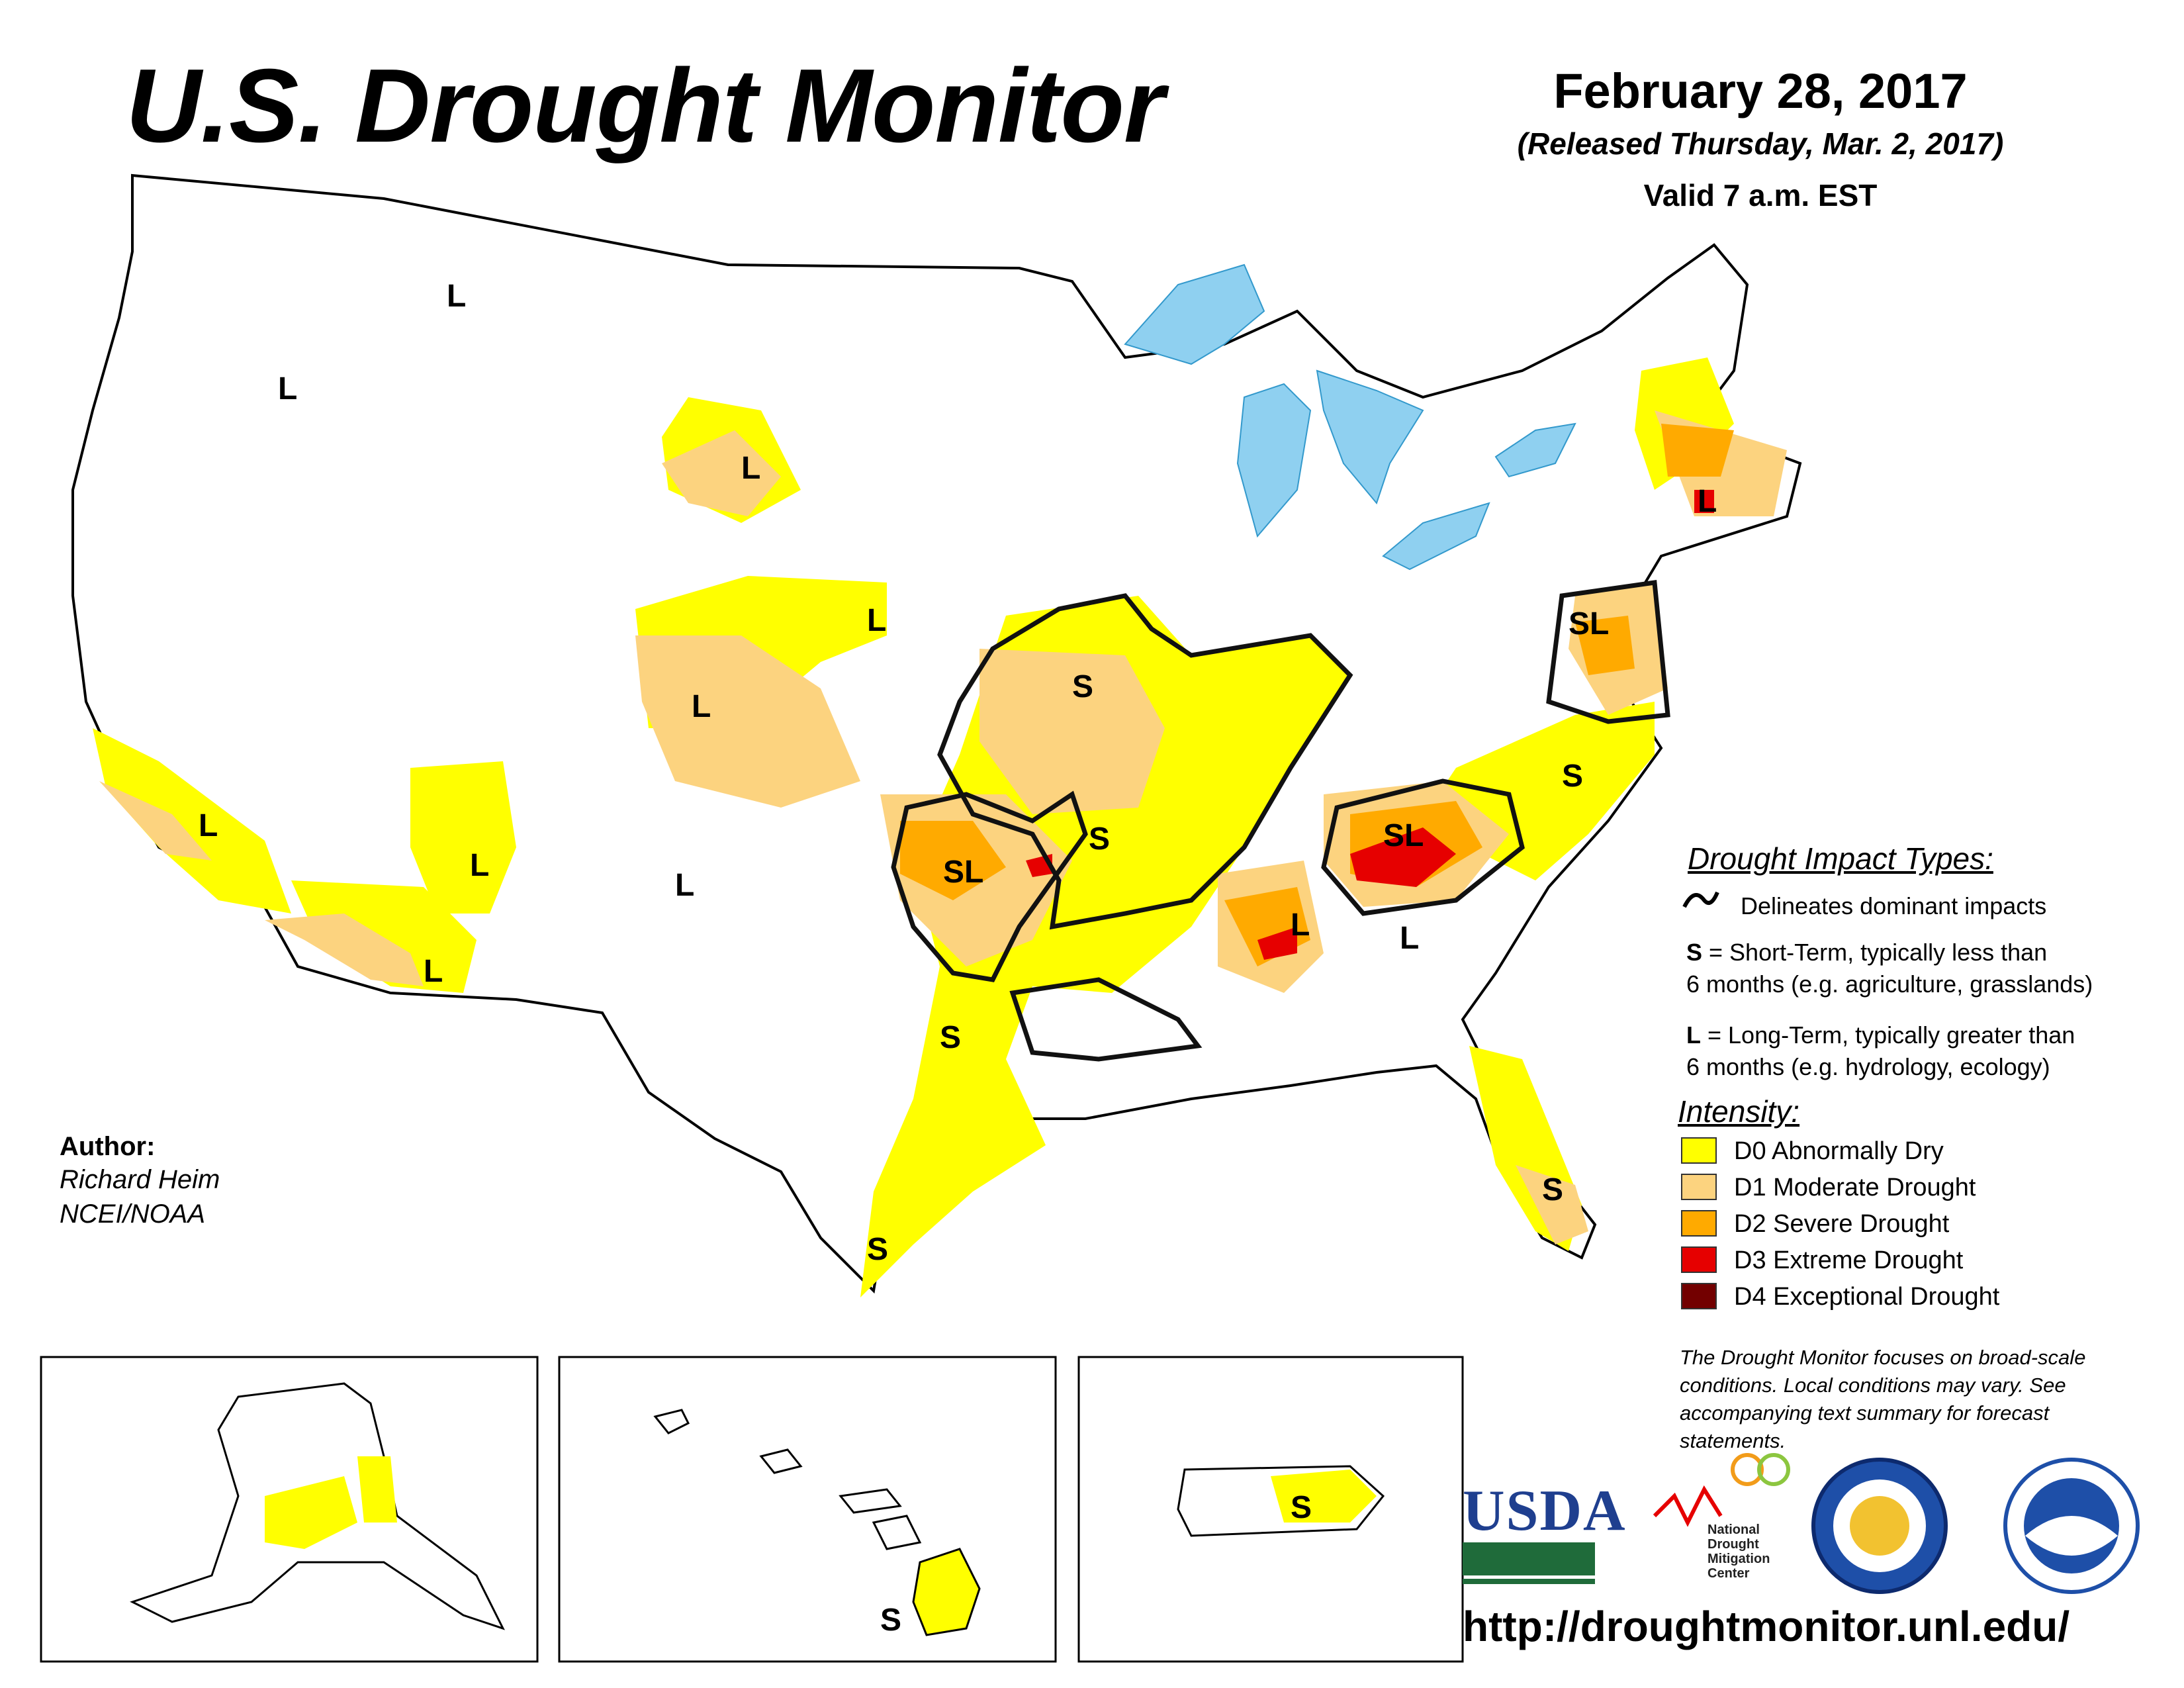 The width and height of the screenshot is (2184, 1688). I want to click on release-date: (Released Thursday, Mar. 2, 2017), so click(1760, 143).